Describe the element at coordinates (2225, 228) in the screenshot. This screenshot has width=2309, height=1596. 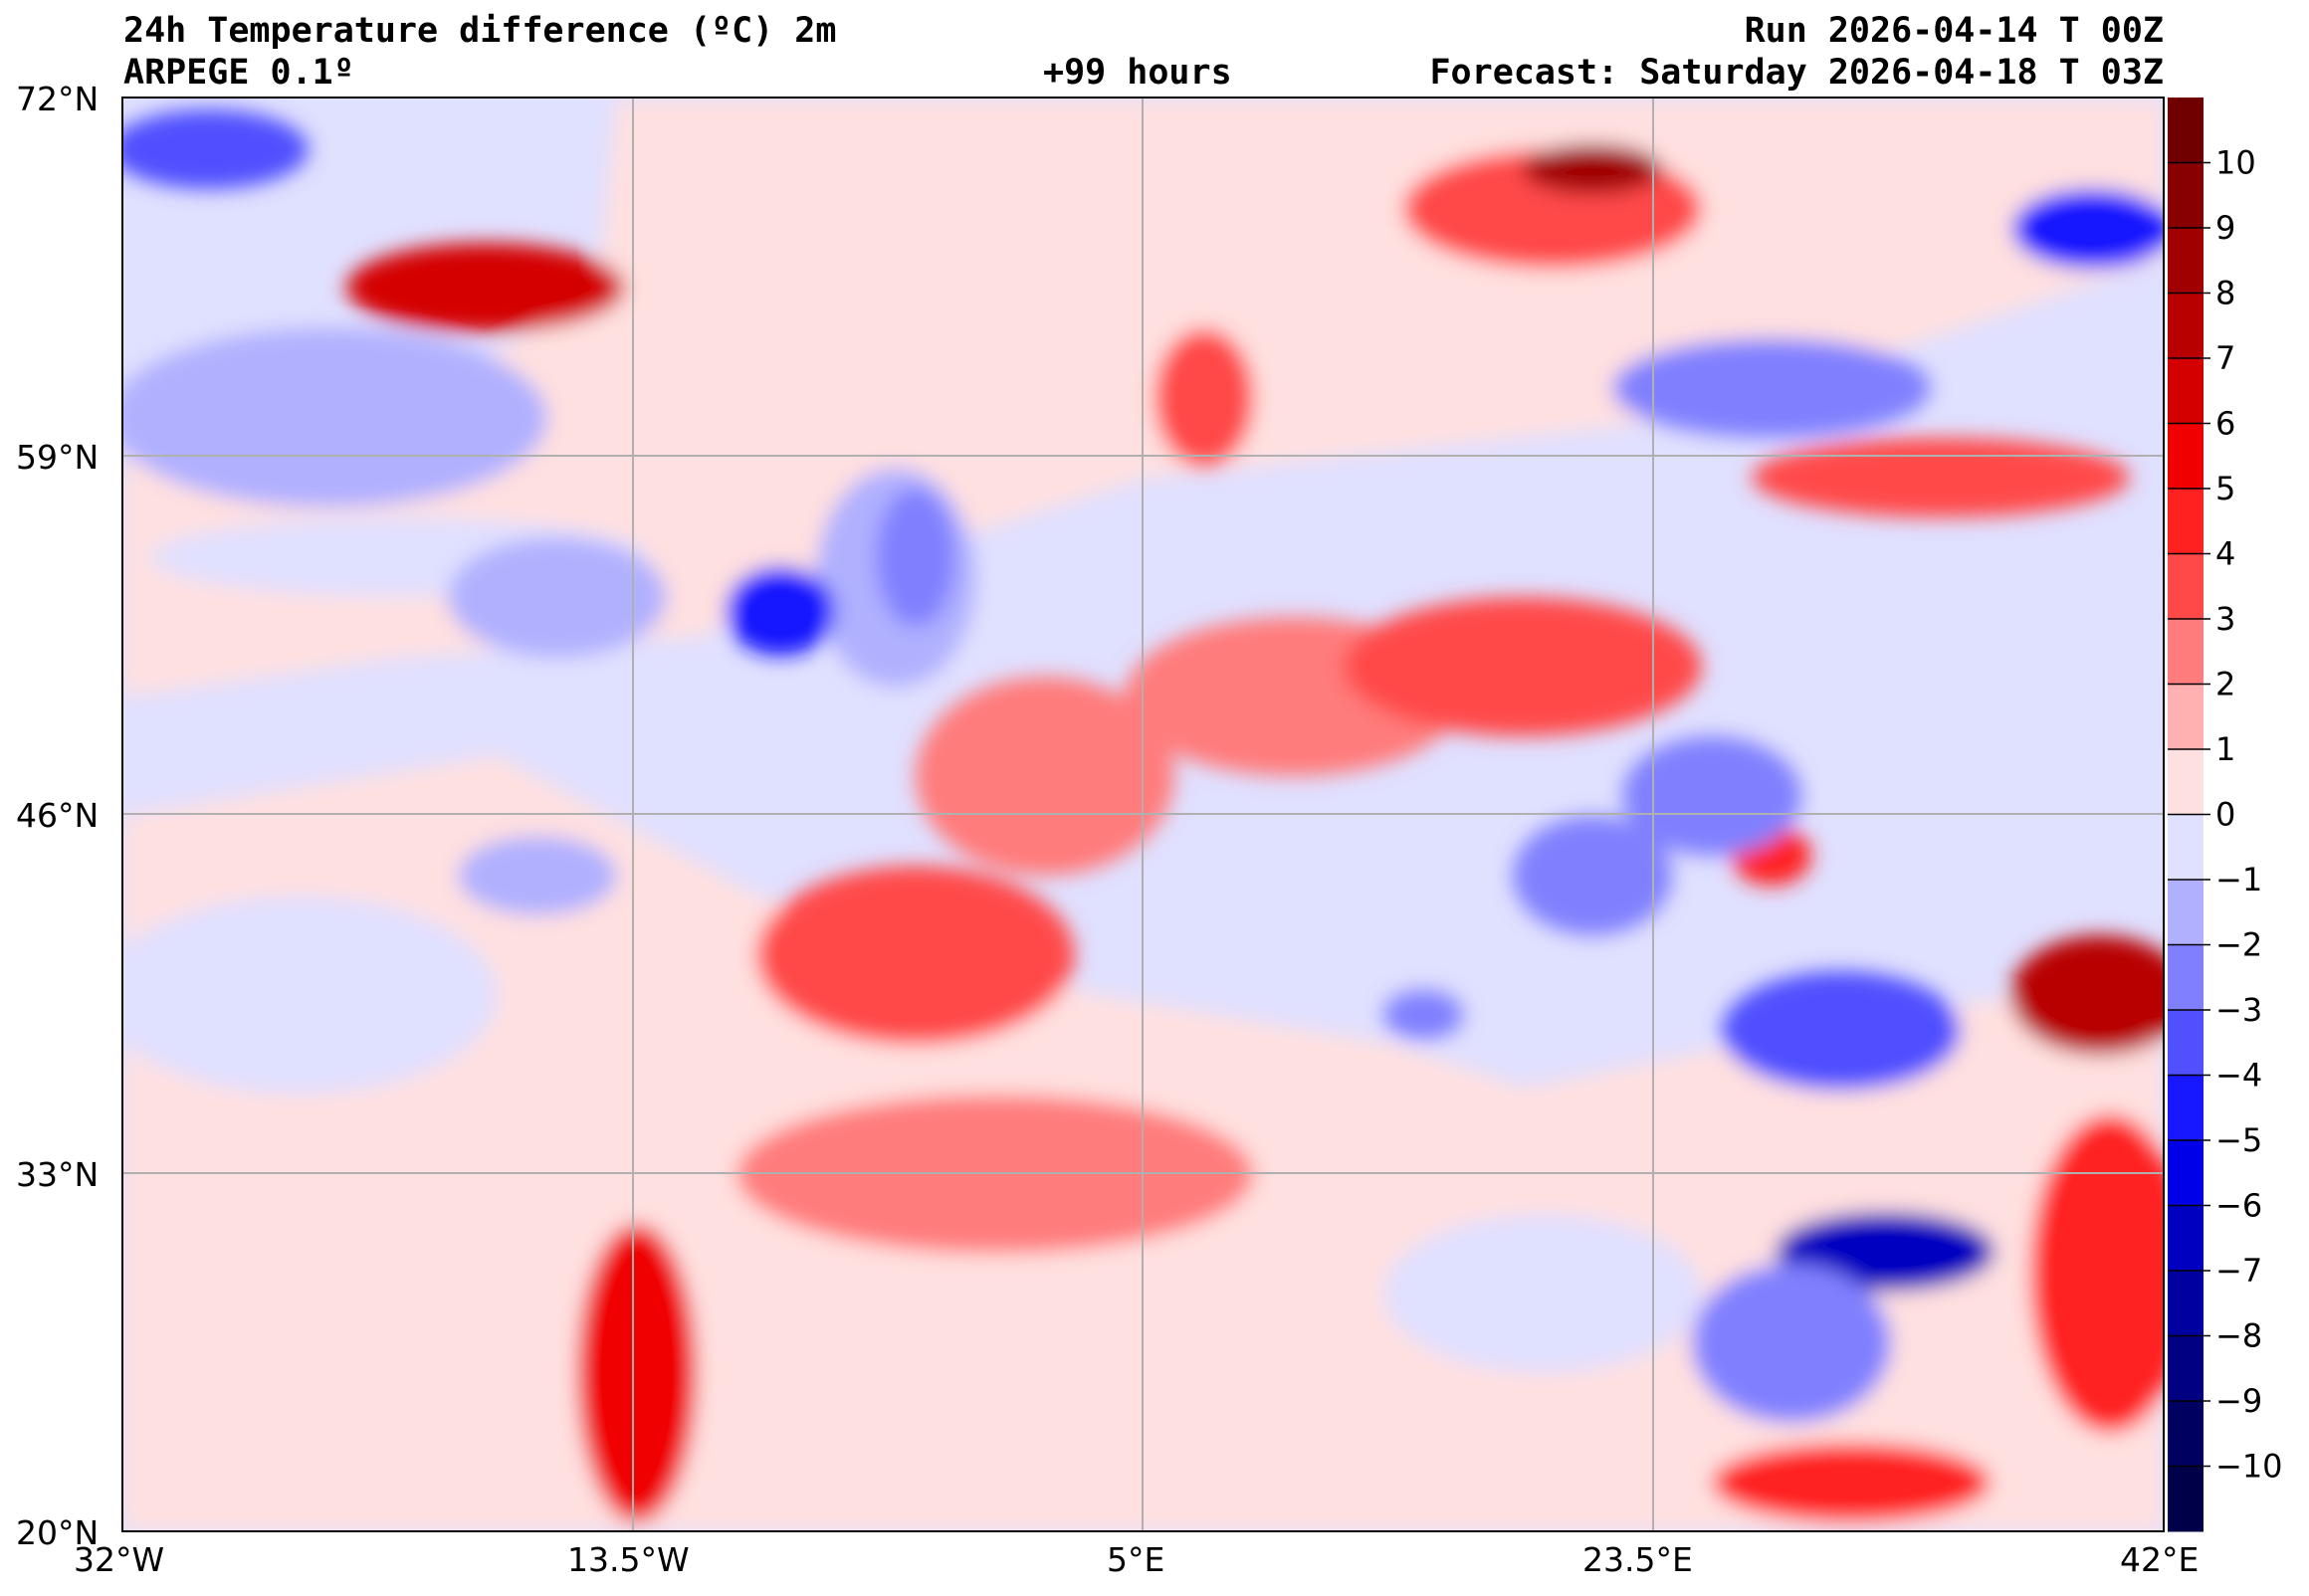
I see `colorbar-tick-label: 9` at that location.